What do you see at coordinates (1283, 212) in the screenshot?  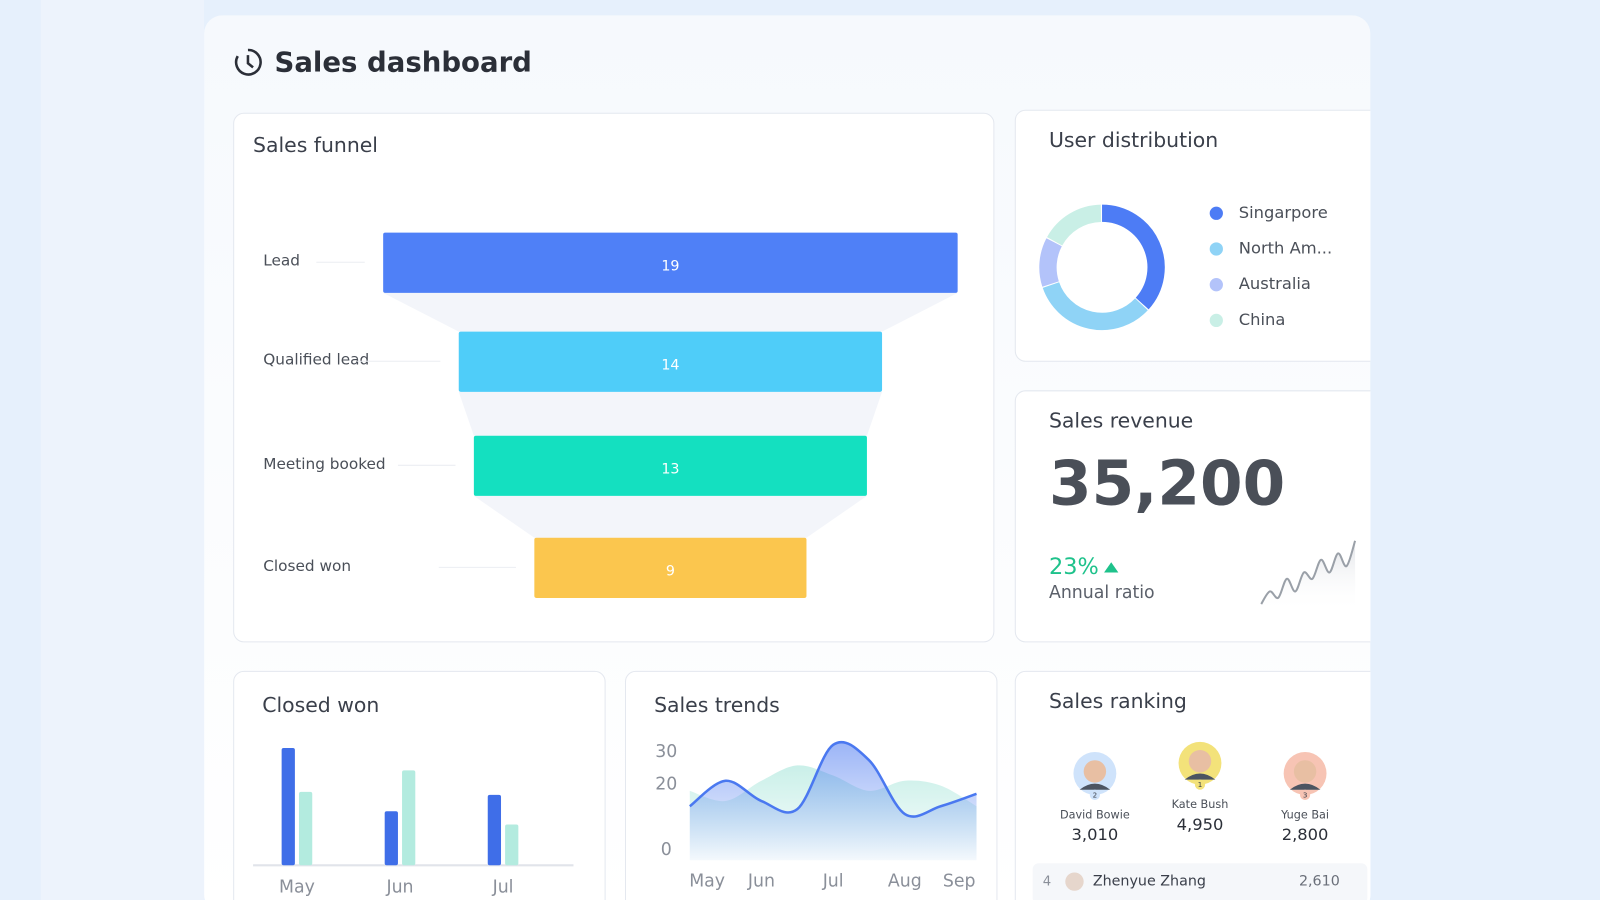 I see `legend-label: Singarpore` at bounding box center [1283, 212].